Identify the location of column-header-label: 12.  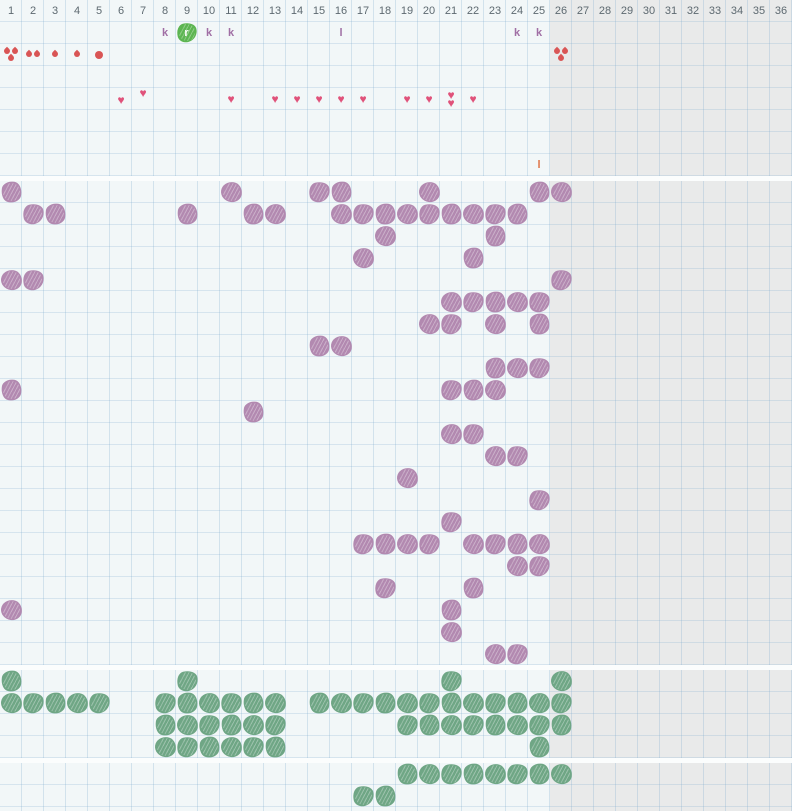
(253, 11).